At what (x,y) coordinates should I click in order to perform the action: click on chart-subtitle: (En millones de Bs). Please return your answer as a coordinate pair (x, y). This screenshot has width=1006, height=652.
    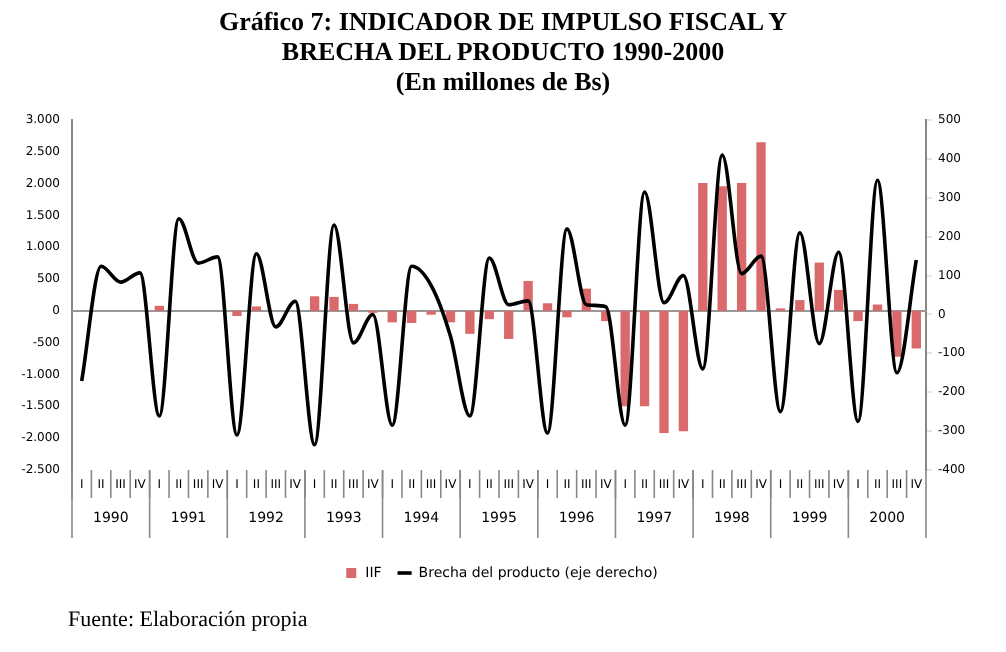
    Looking at the image, I should click on (503, 81).